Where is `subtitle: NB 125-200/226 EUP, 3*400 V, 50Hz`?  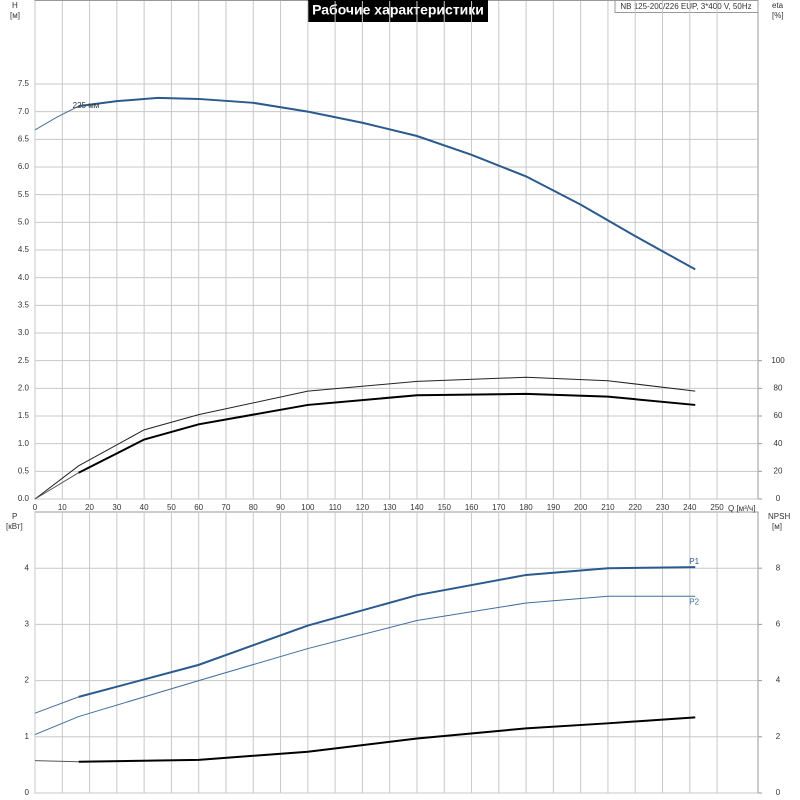 subtitle: NB 125-200/226 EUP, 3*400 V, 50Hz is located at coordinates (685, 6).